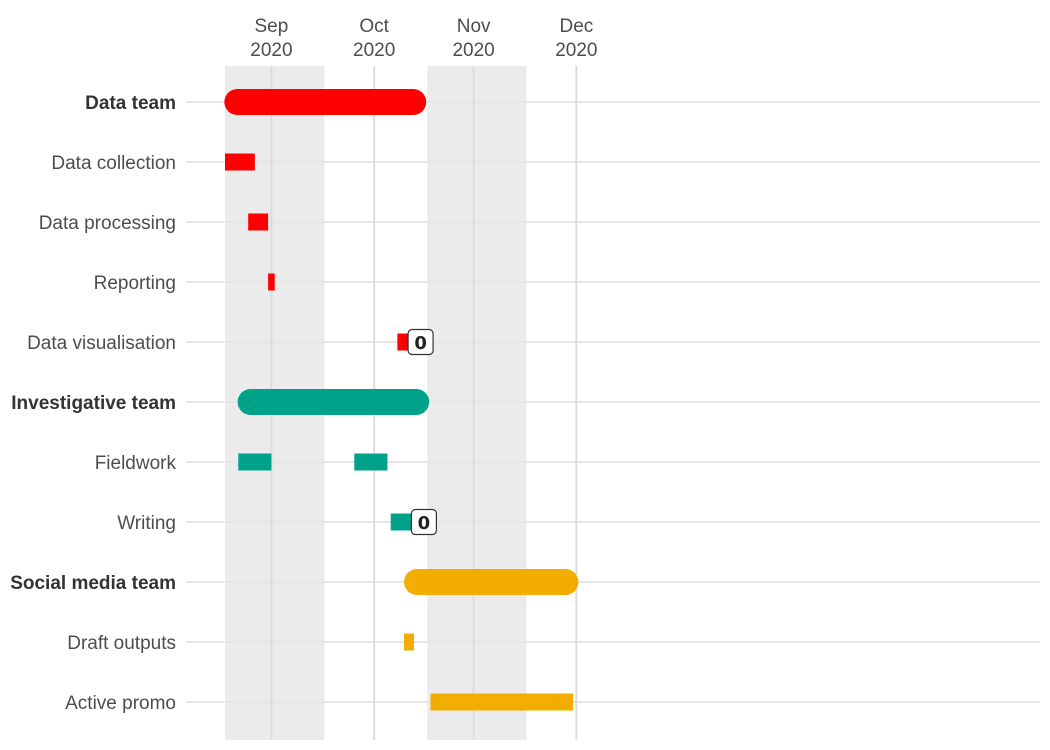  Describe the element at coordinates (423, 38) in the screenshot. I see `x-axis-tick-labels: Sep 2020 Oct 2020 Nov 2020 Dec 2020` at that location.